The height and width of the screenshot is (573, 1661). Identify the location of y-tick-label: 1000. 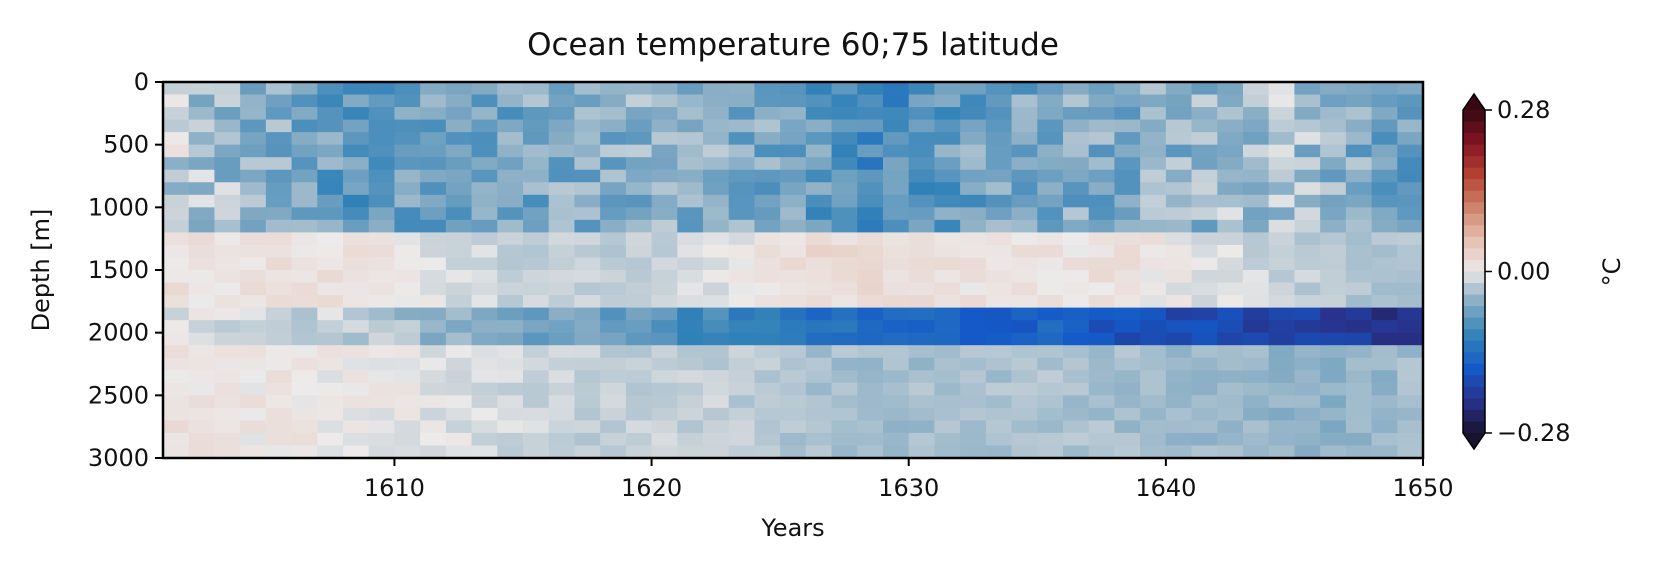
(118, 207).